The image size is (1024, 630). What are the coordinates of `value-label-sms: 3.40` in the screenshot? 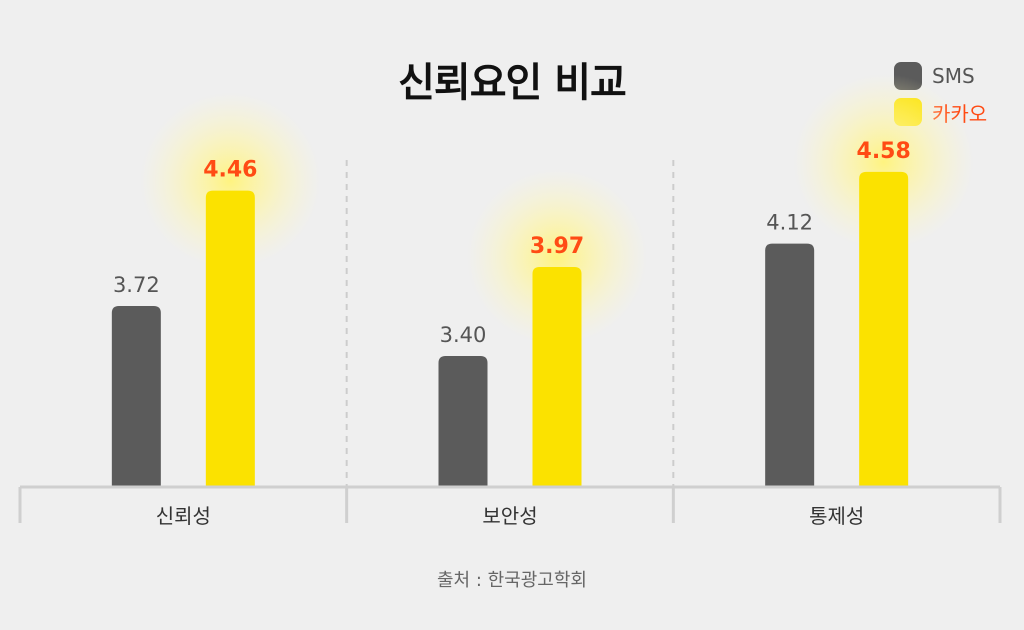 It's located at (463, 335).